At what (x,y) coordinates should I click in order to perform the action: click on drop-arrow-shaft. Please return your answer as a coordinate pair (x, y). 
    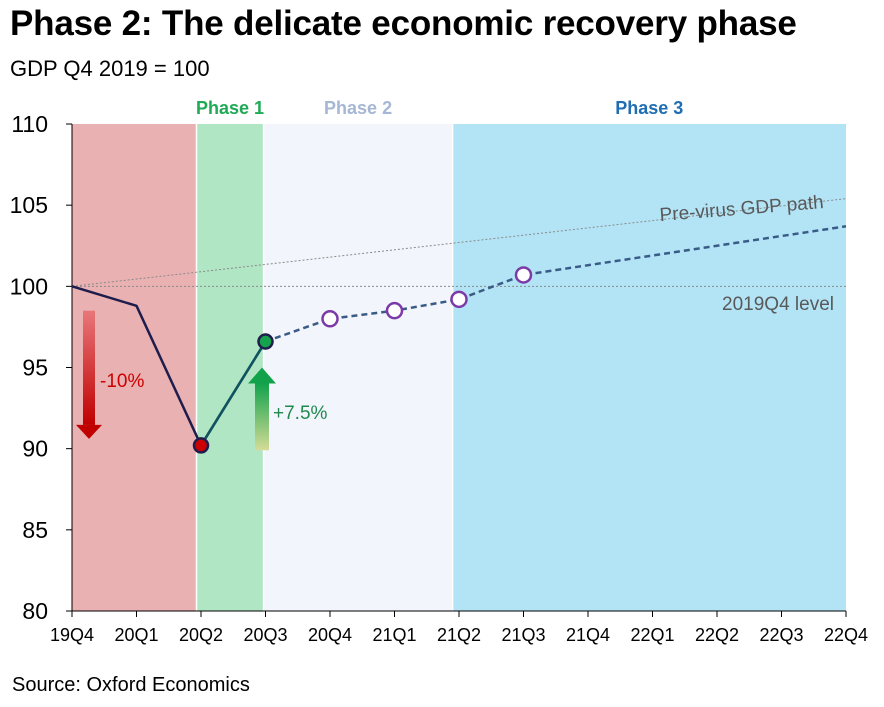
    Looking at the image, I should click on (89, 367).